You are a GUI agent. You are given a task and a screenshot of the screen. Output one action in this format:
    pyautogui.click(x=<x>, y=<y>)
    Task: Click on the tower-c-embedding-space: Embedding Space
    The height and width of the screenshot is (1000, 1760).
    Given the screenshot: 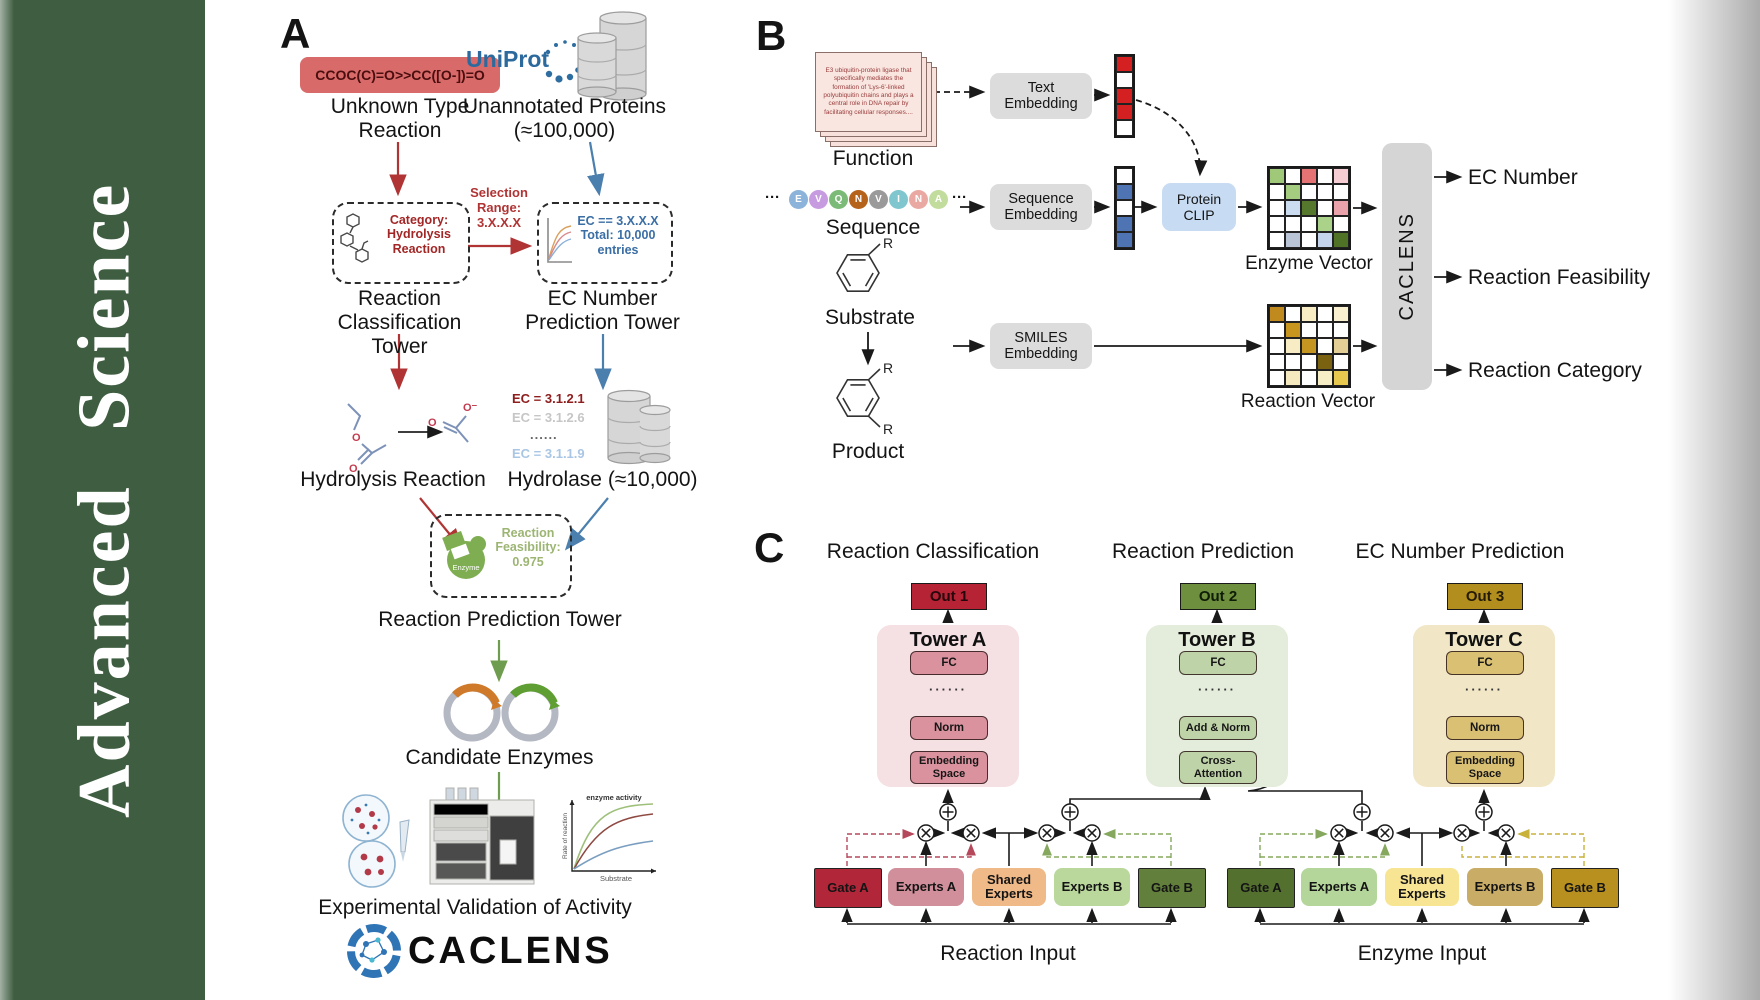 What is the action you would take?
    pyautogui.click(x=1485, y=767)
    